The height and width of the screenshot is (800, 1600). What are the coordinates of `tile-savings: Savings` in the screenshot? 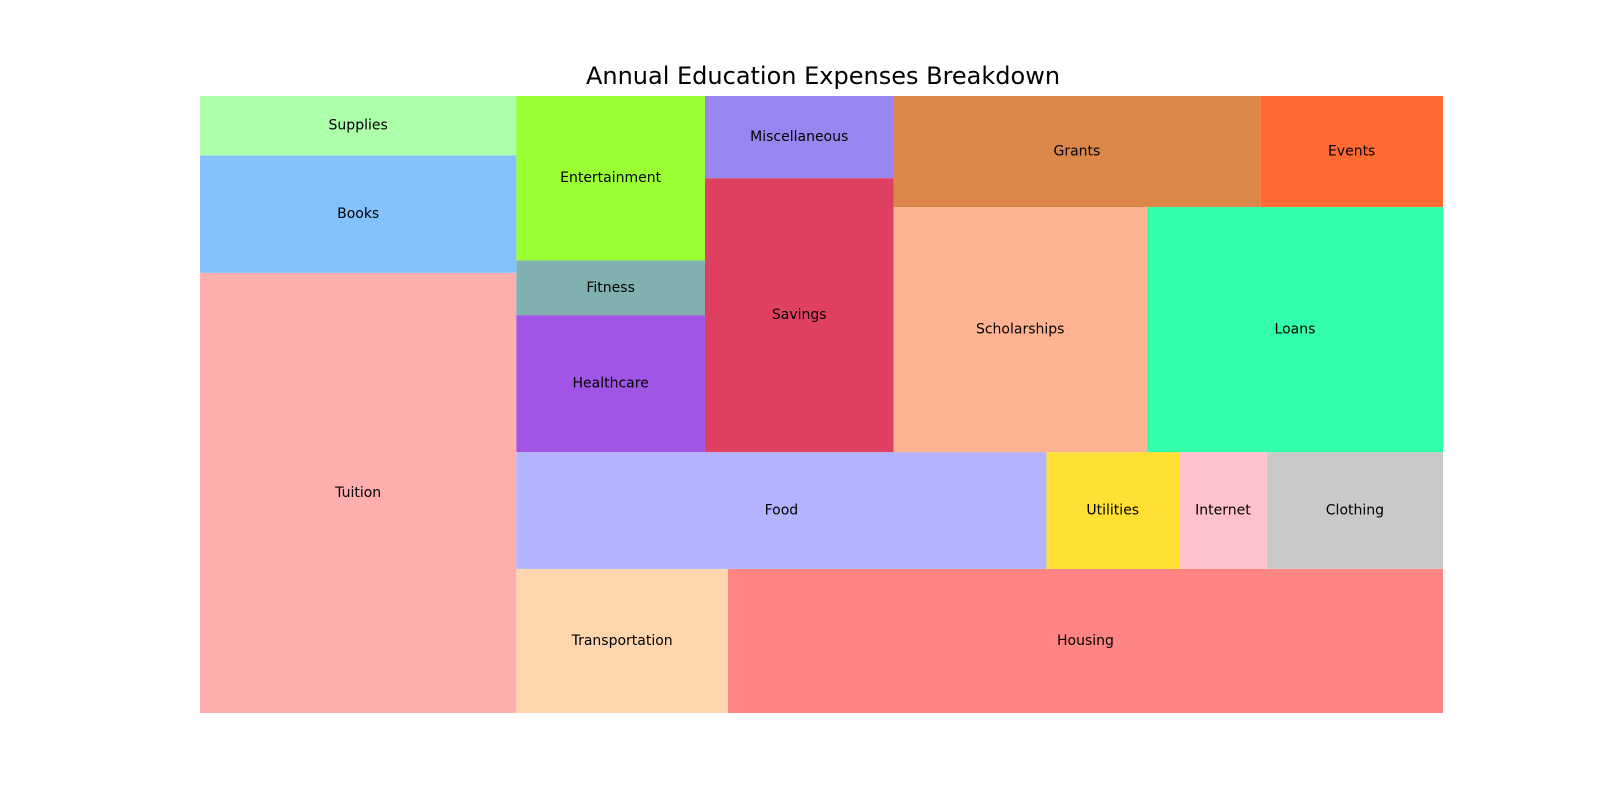 It's located at (799, 315).